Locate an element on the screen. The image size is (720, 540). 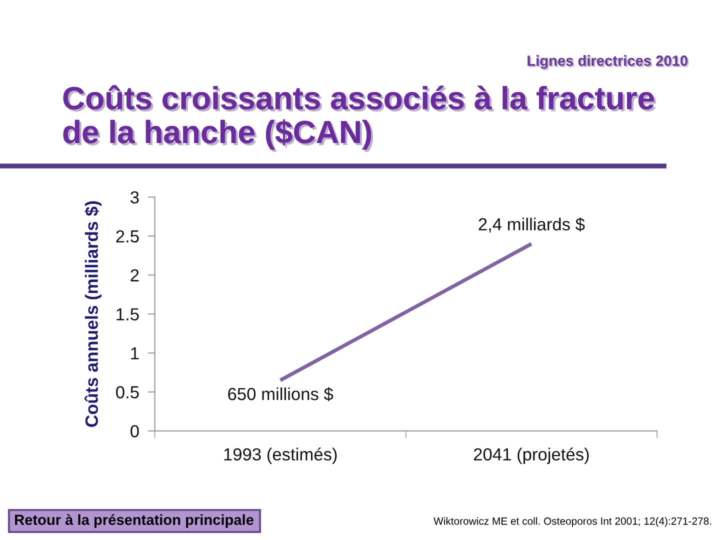
x-tick-label: 2041 (projetés) is located at coordinates (531, 456).